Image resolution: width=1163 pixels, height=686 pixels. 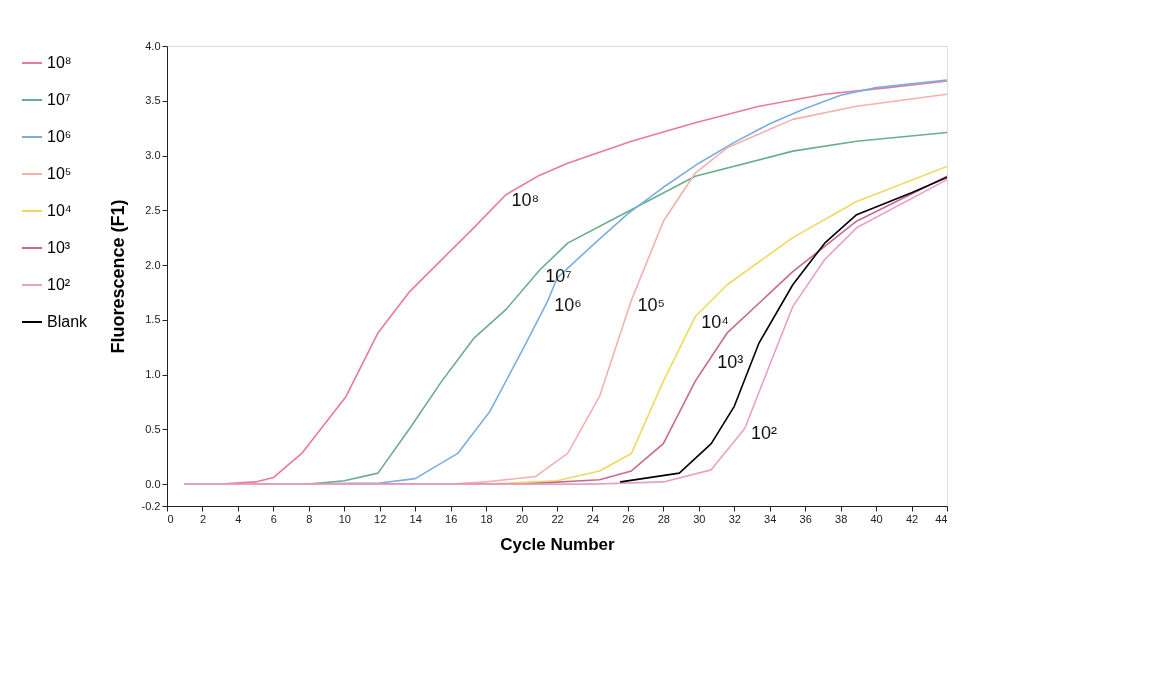 What do you see at coordinates (59, 173) in the screenshot?
I see `legend-label: 10⁵` at bounding box center [59, 173].